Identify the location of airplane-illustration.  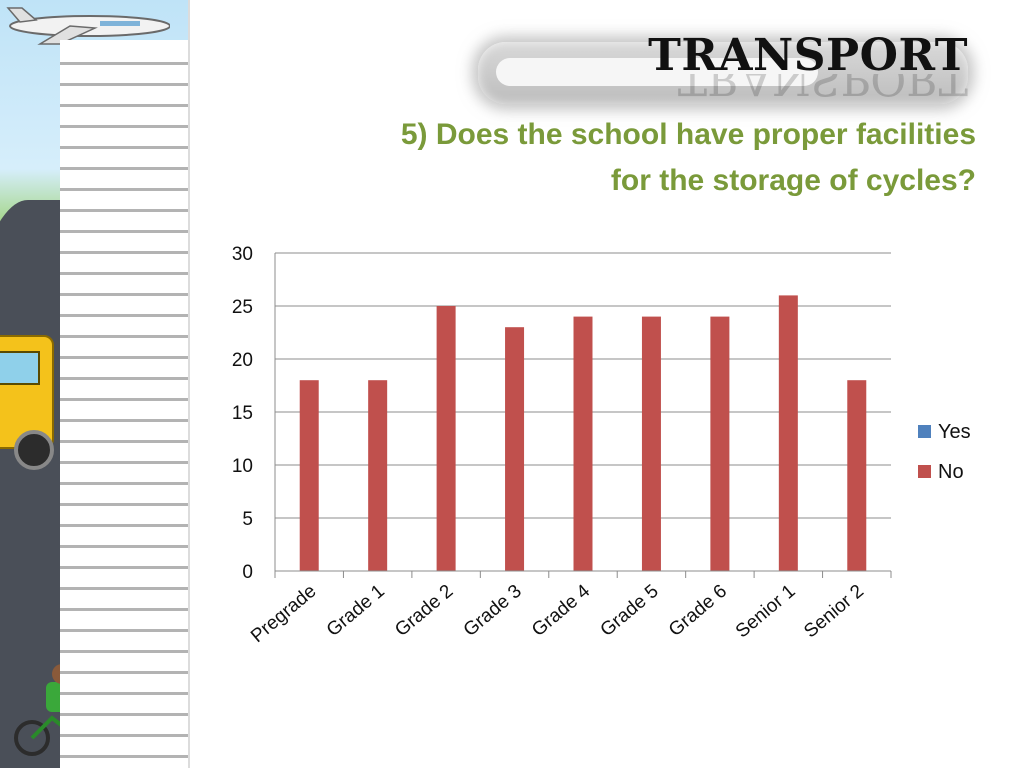
(88, 26).